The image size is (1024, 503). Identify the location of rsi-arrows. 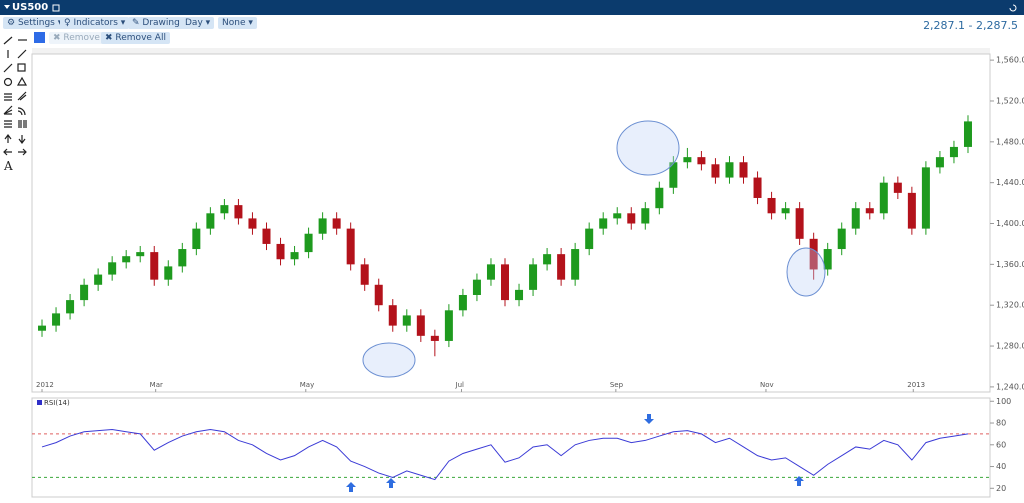
(575, 453).